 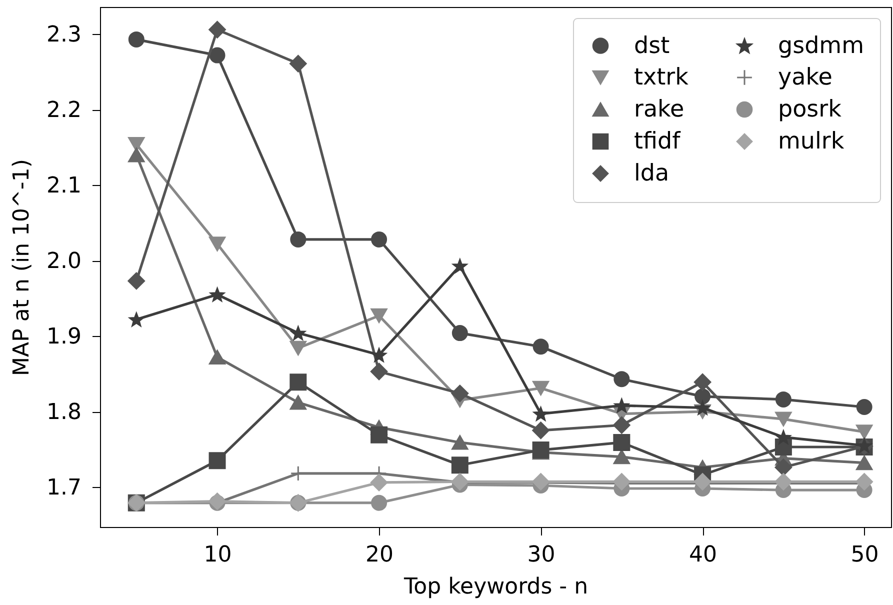 What do you see at coordinates (864, 555) in the screenshot?
I see `x-tick-label: 50` at bounding box center [864, 555].